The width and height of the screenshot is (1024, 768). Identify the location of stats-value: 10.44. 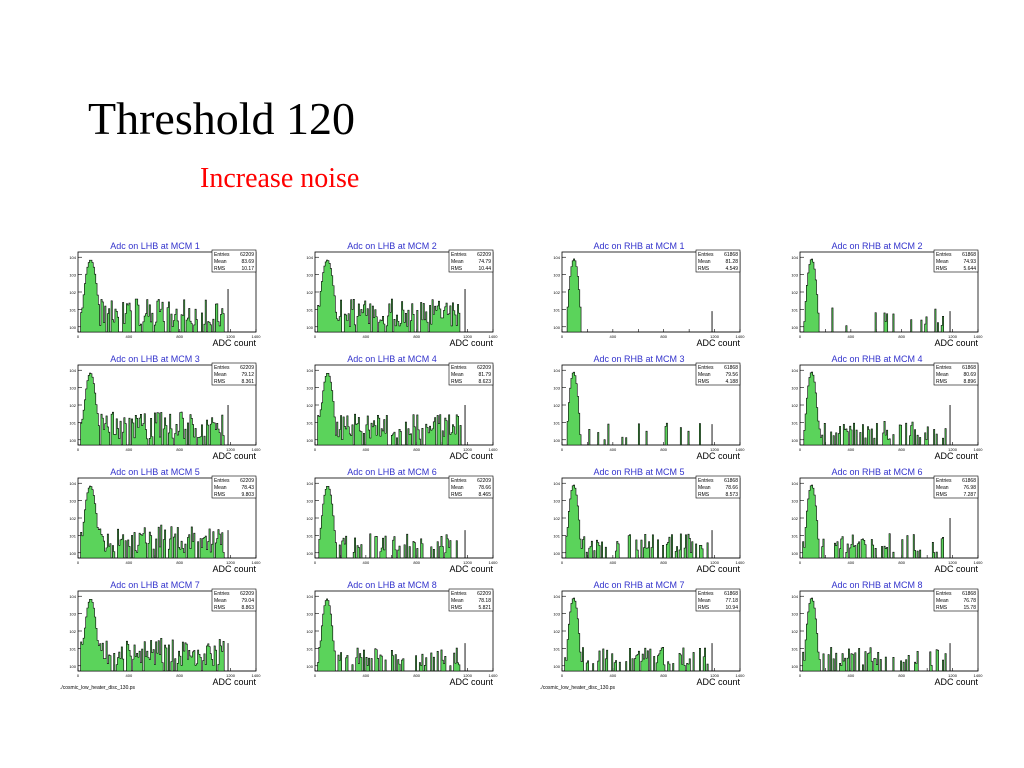
(484, 269).